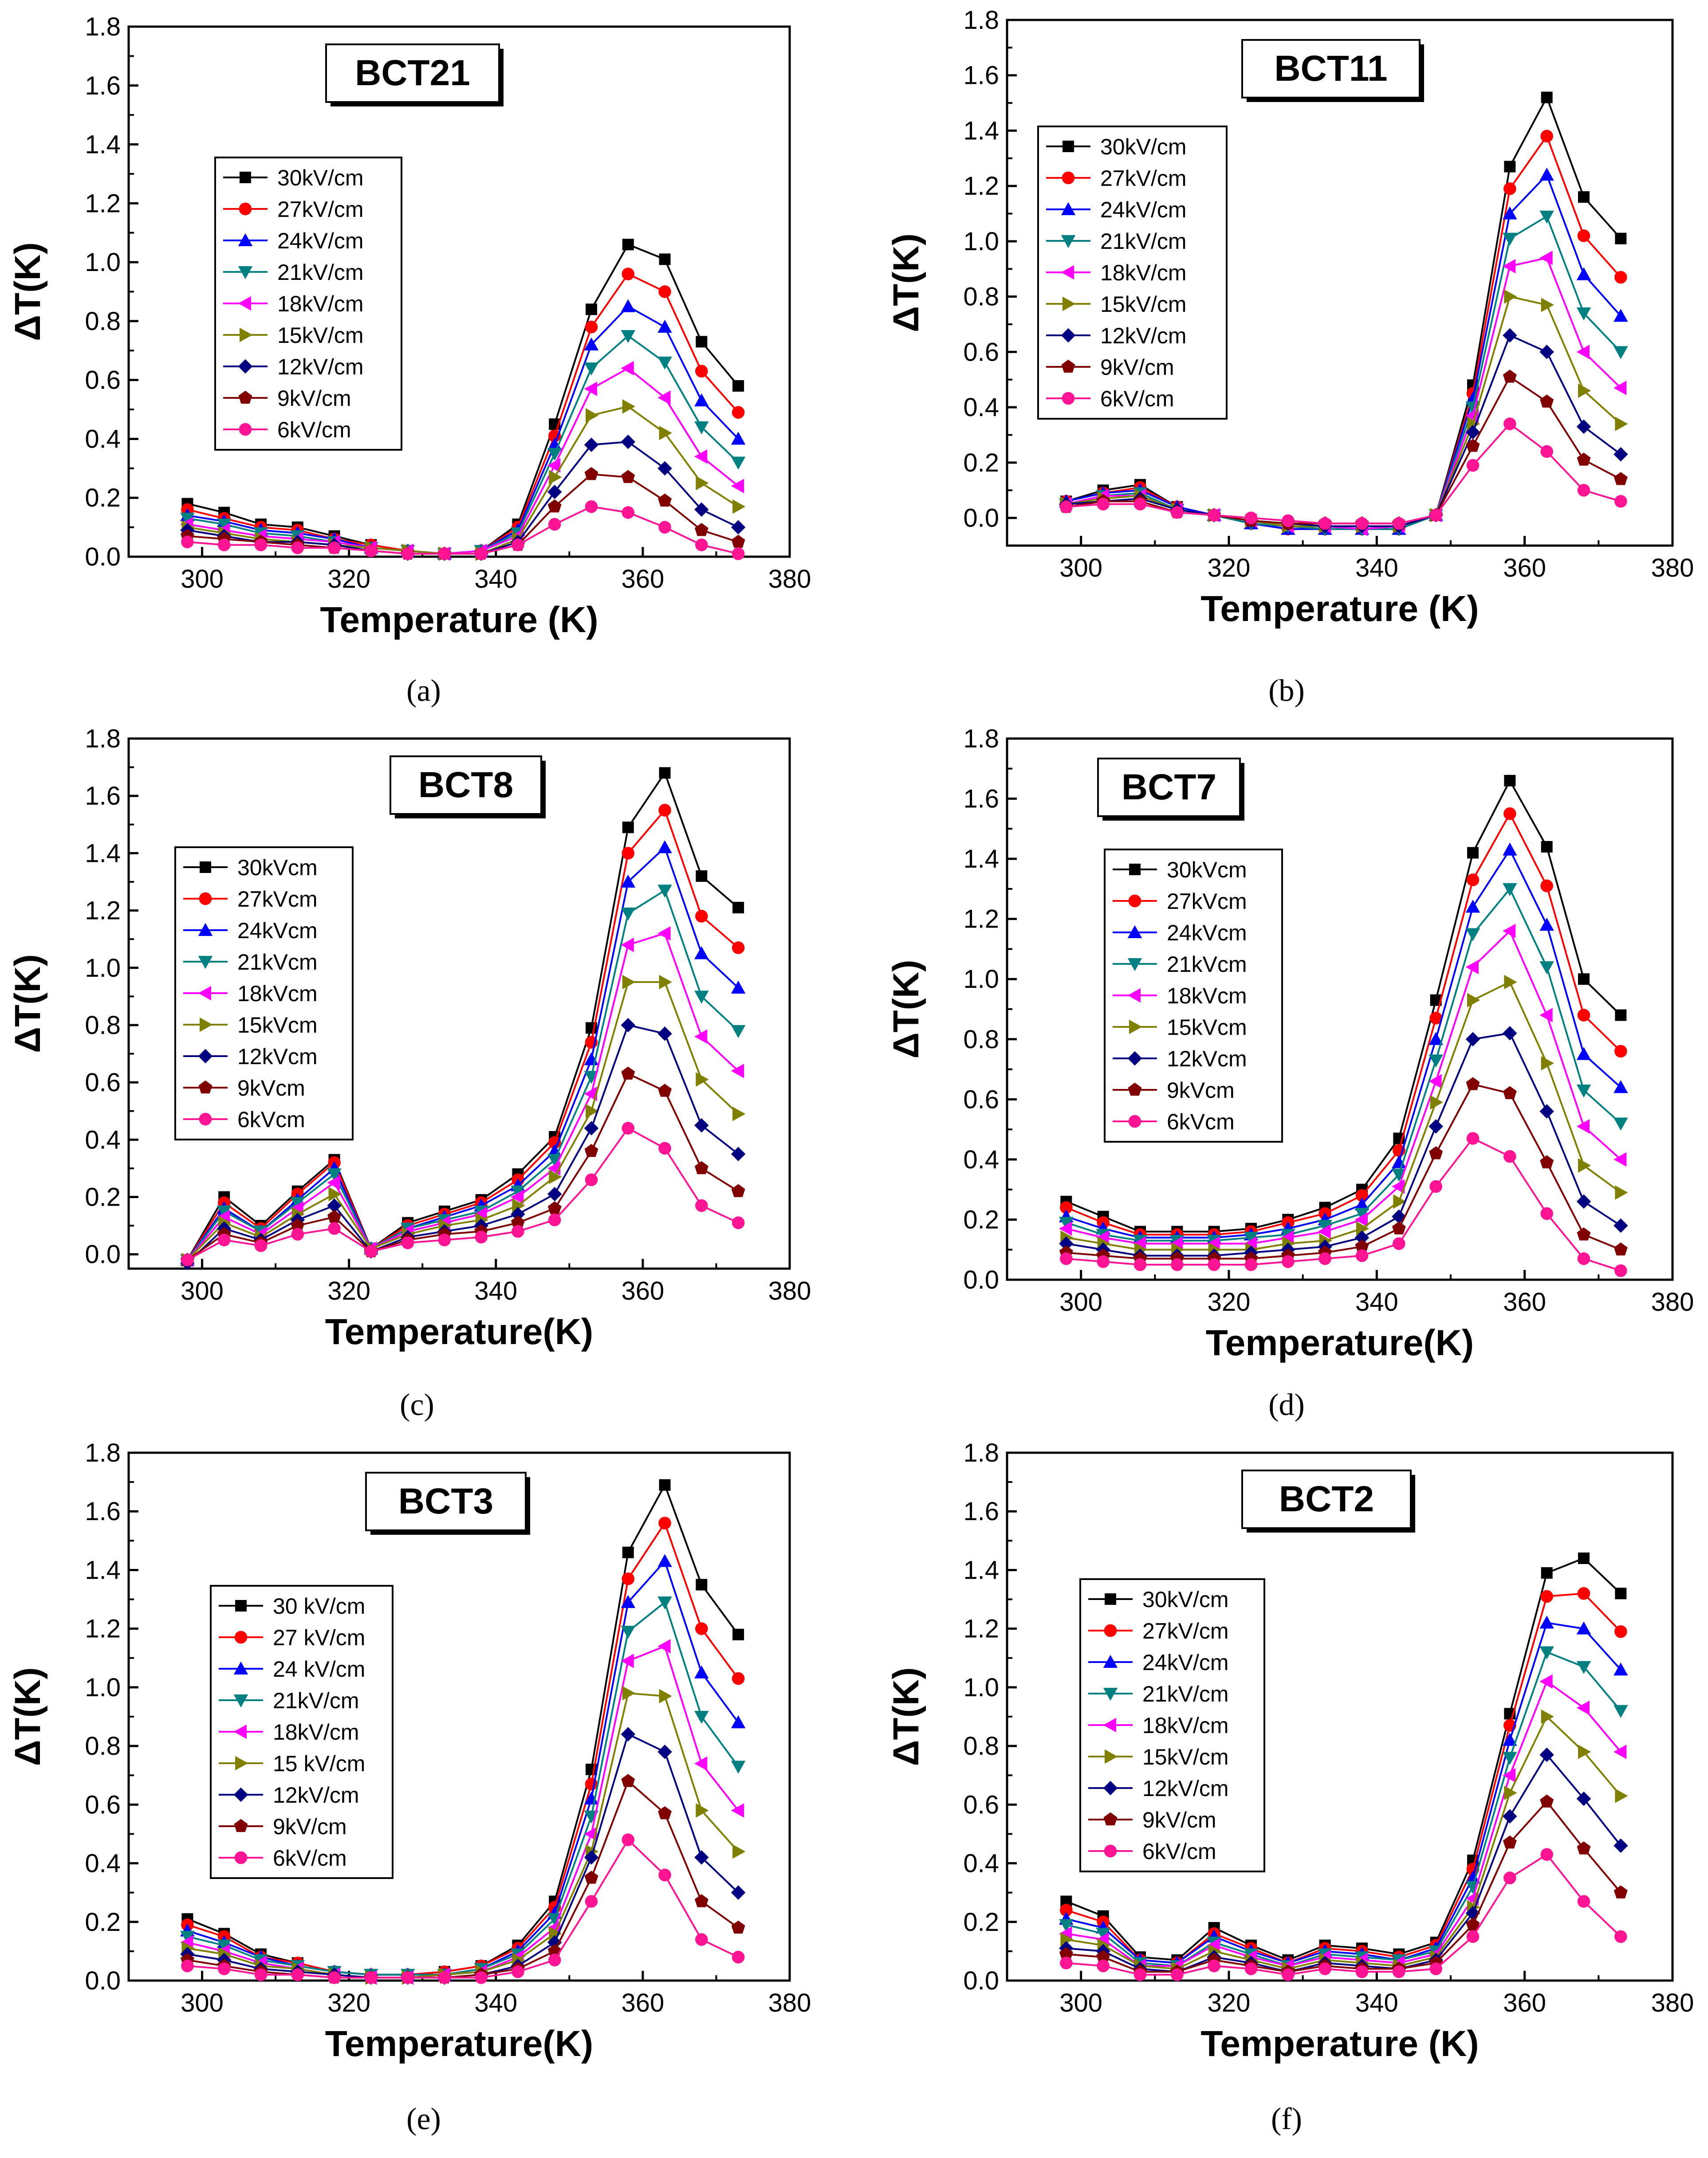  What do you see at coordinates (981, 1629) in the screenshot?
I see `y-tick-label: 1.2` at bounding box center [981, 1629].